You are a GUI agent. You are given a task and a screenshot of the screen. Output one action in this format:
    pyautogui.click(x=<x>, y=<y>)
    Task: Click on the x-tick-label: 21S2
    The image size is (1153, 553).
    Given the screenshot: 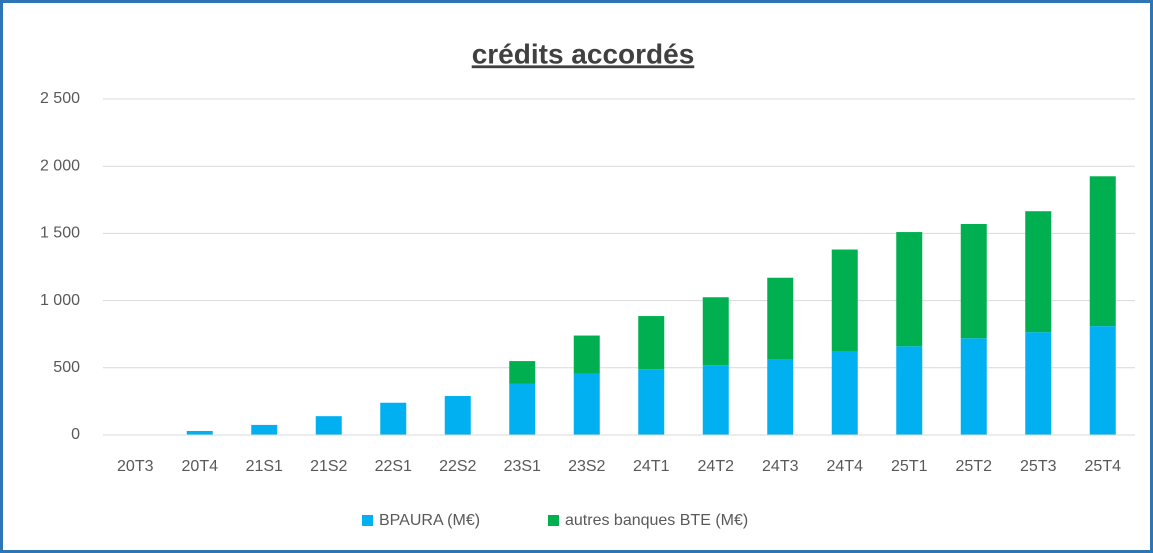 What is the action you would take?
    pyautogui.click(x=328, y=466)
    